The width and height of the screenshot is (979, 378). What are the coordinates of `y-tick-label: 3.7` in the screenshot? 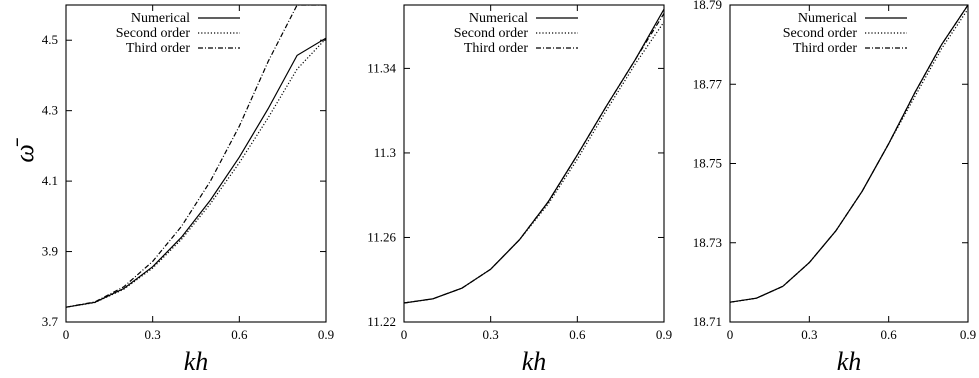 It's located at (50, 321).